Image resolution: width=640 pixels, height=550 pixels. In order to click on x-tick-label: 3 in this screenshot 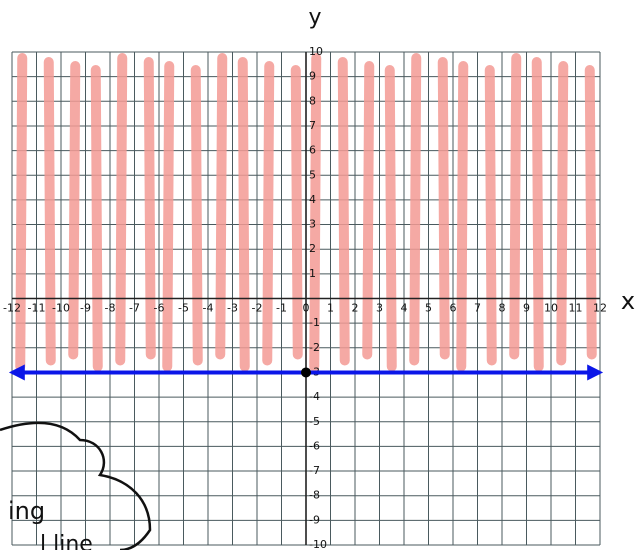, I will do `click(379, 308)`.